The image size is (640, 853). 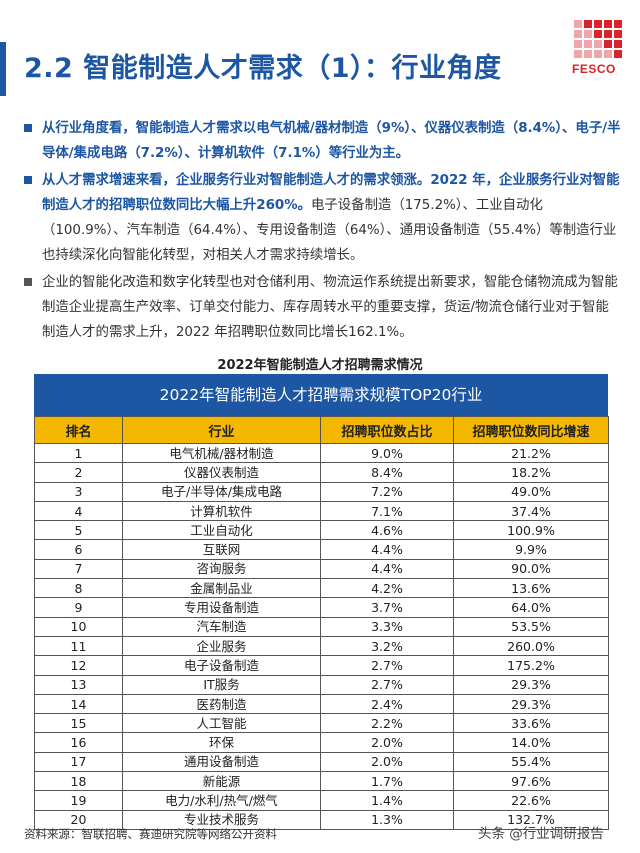 What do you see at coordinates (531, 781) in the screenshot?
I see `growth-cell: 97.6%` at bounding box center [531, 781].